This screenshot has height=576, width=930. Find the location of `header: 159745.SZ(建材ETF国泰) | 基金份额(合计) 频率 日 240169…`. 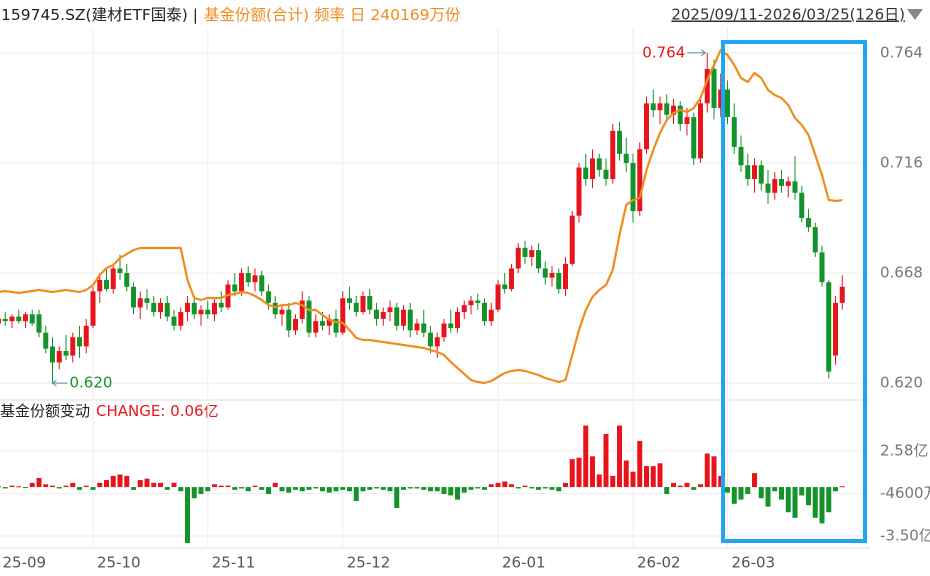

header: 159745.SZ(建材ETF国泰) | 基金份额(合计) 频率 日 240169… is located at coordinates (231, 15).